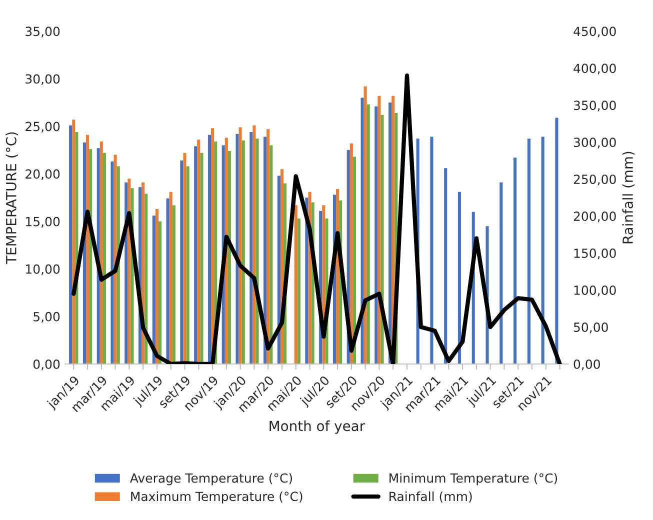 The image size is (653, 520). I want to click on y2-tick-label: 50,00, so click(591, 328).